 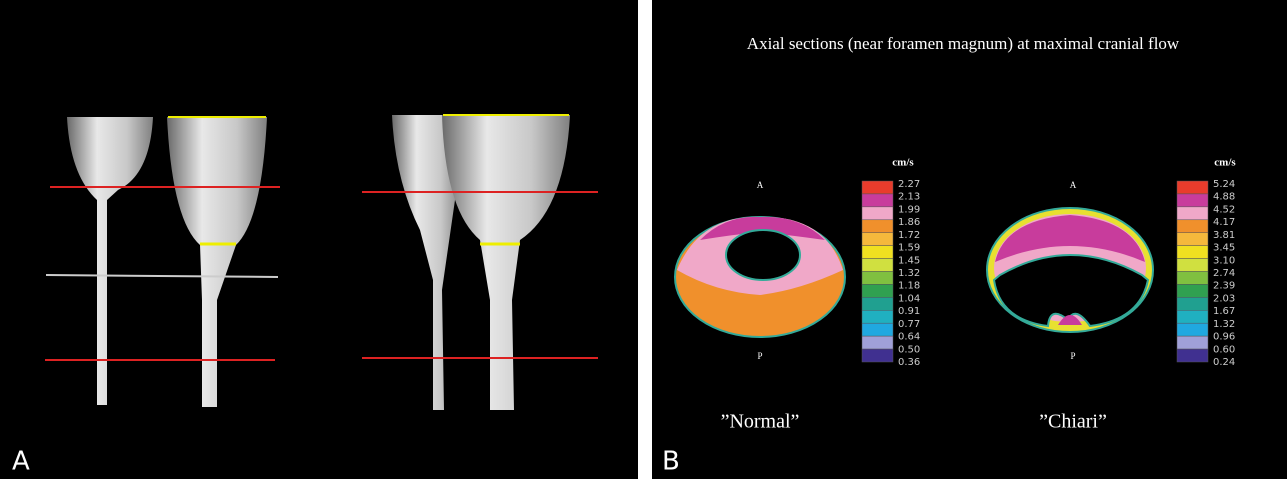 I want to click on scale-label: 1.04, so click(x=909, y=298).